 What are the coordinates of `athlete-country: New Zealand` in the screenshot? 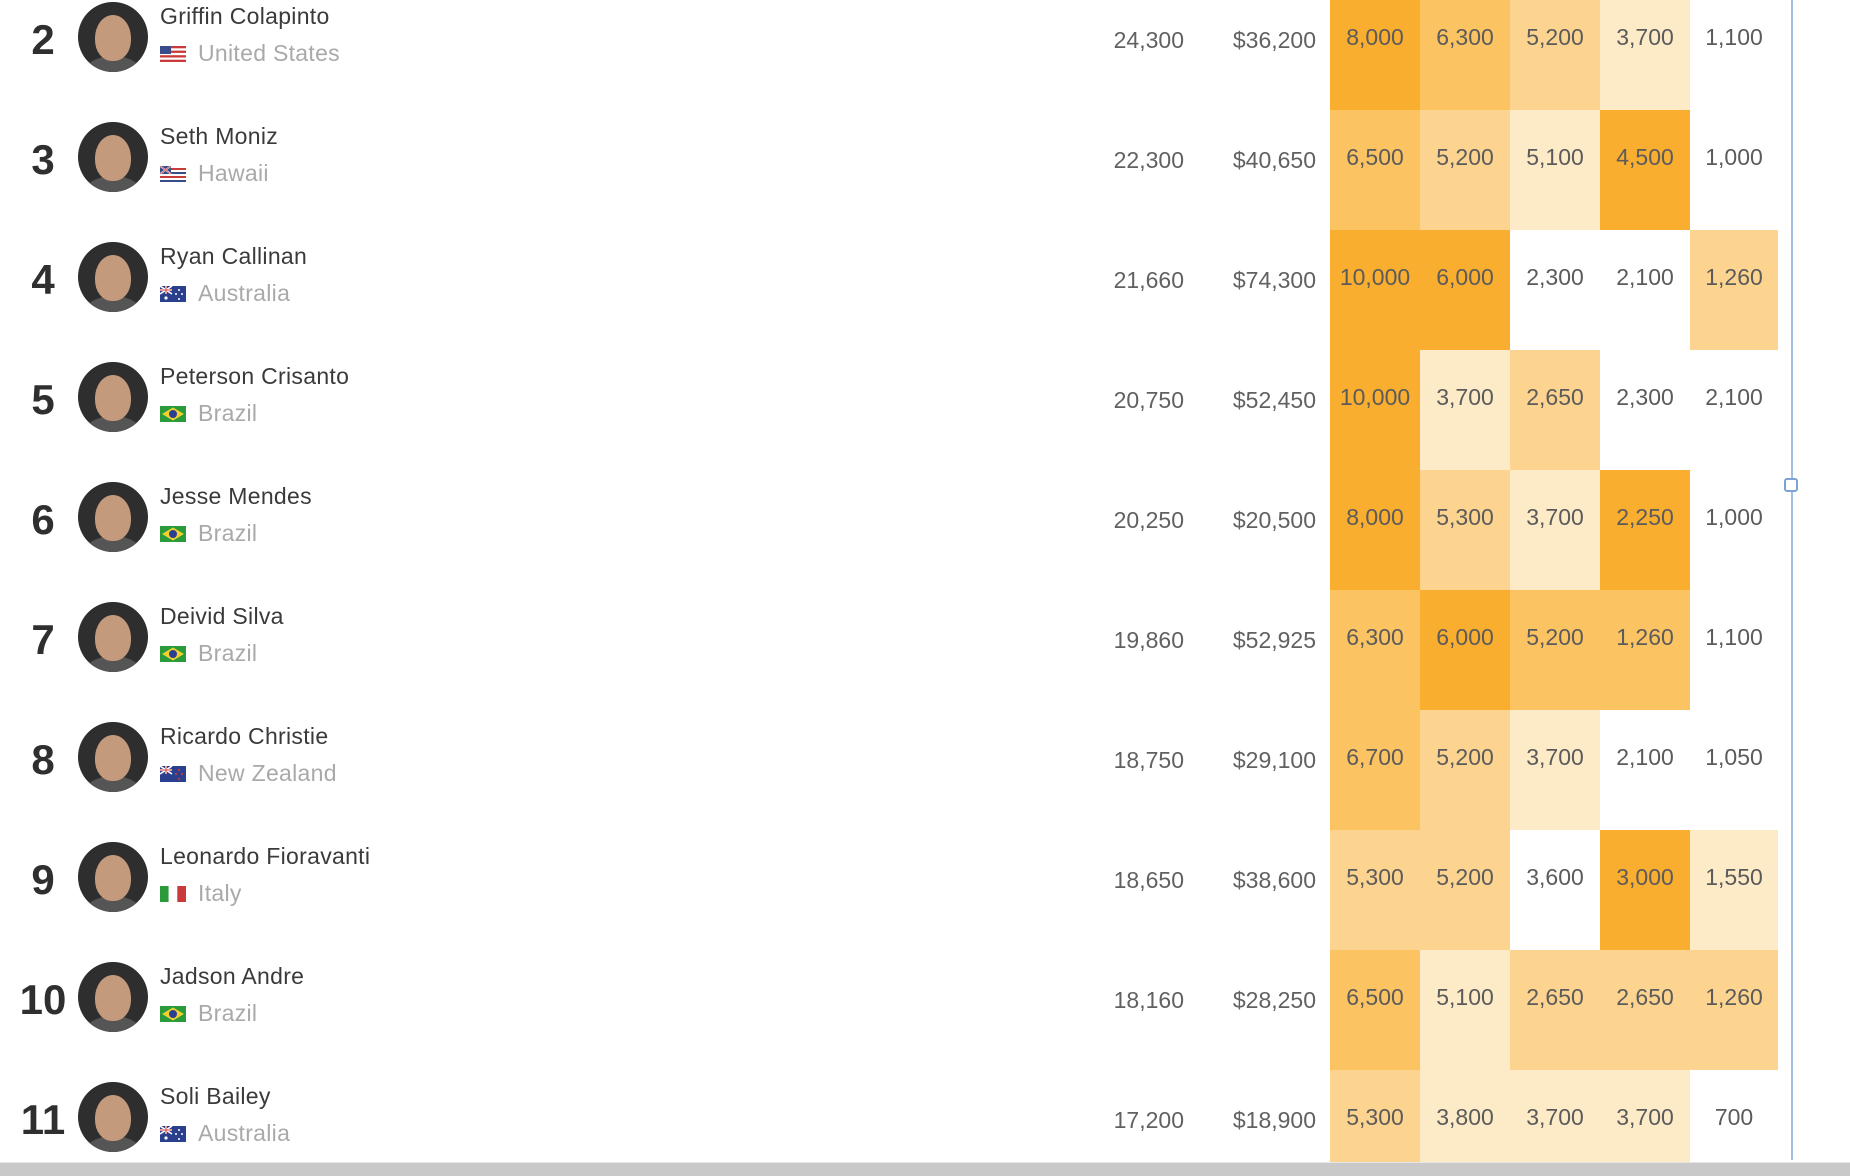 It's located at (267, 773).